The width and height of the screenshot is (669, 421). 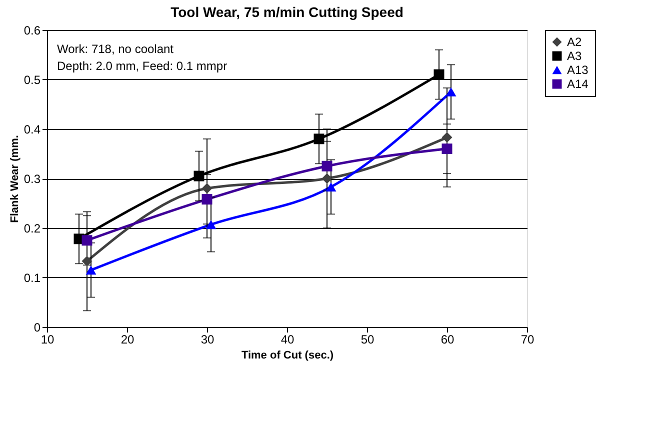 What do you see at coordinates (367, 339) in the screenshot?
I see `x-tick-label: 50` at bounding box center [367, 339].